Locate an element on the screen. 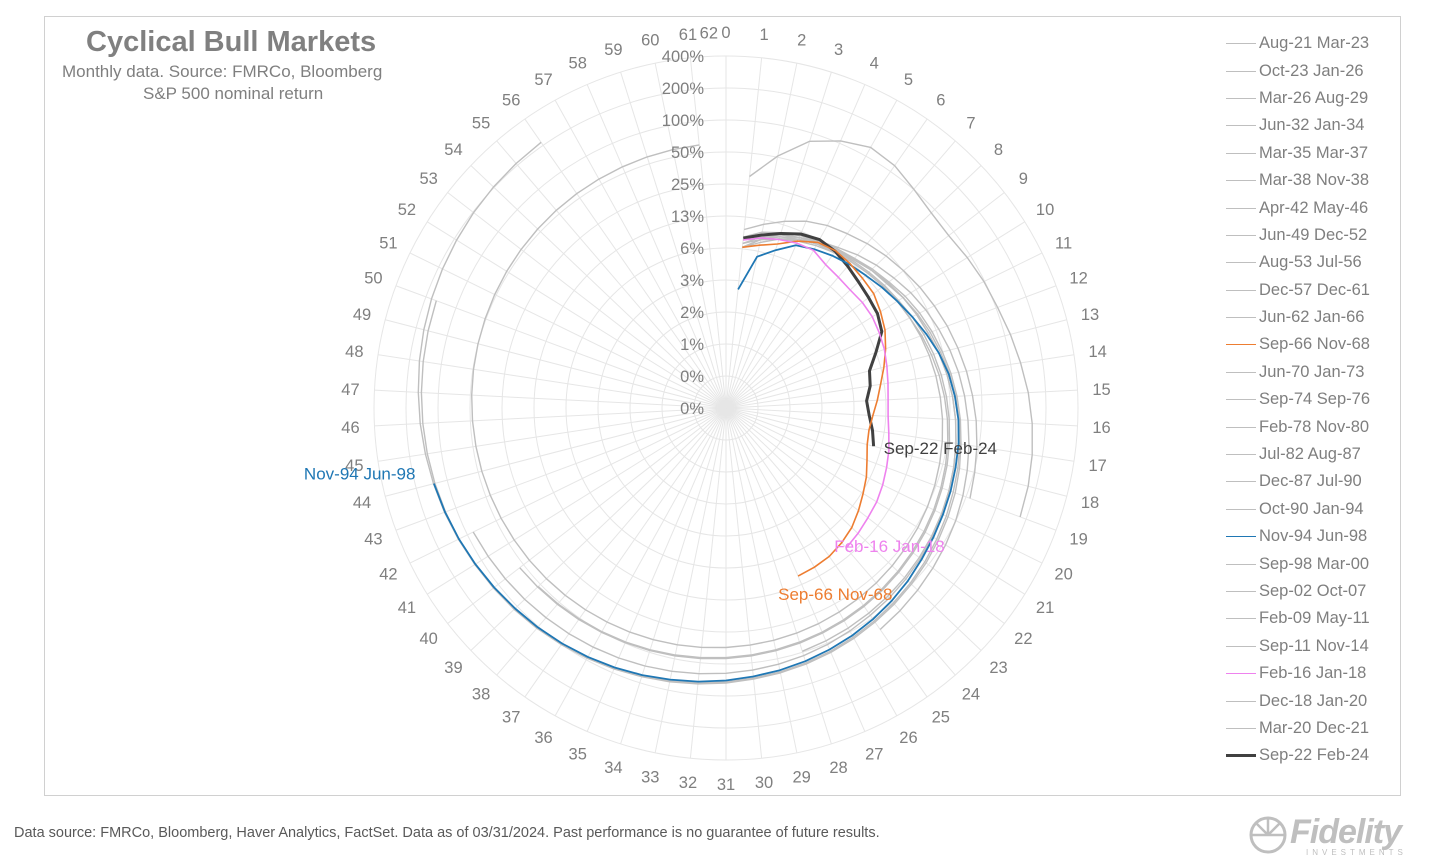 The image size is (1456, 865). legend-item: Sep-11 Nov-14 is located at coordinates (1313, 646).